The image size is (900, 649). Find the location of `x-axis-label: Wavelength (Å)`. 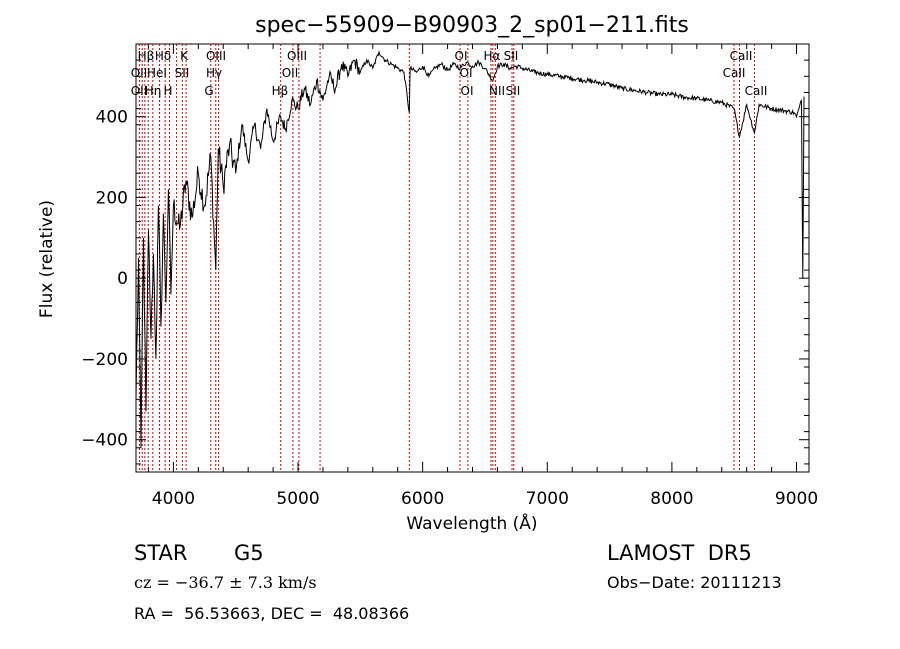

x-axis-label: Wavelength (Å) is located at coordinates (471, 523).